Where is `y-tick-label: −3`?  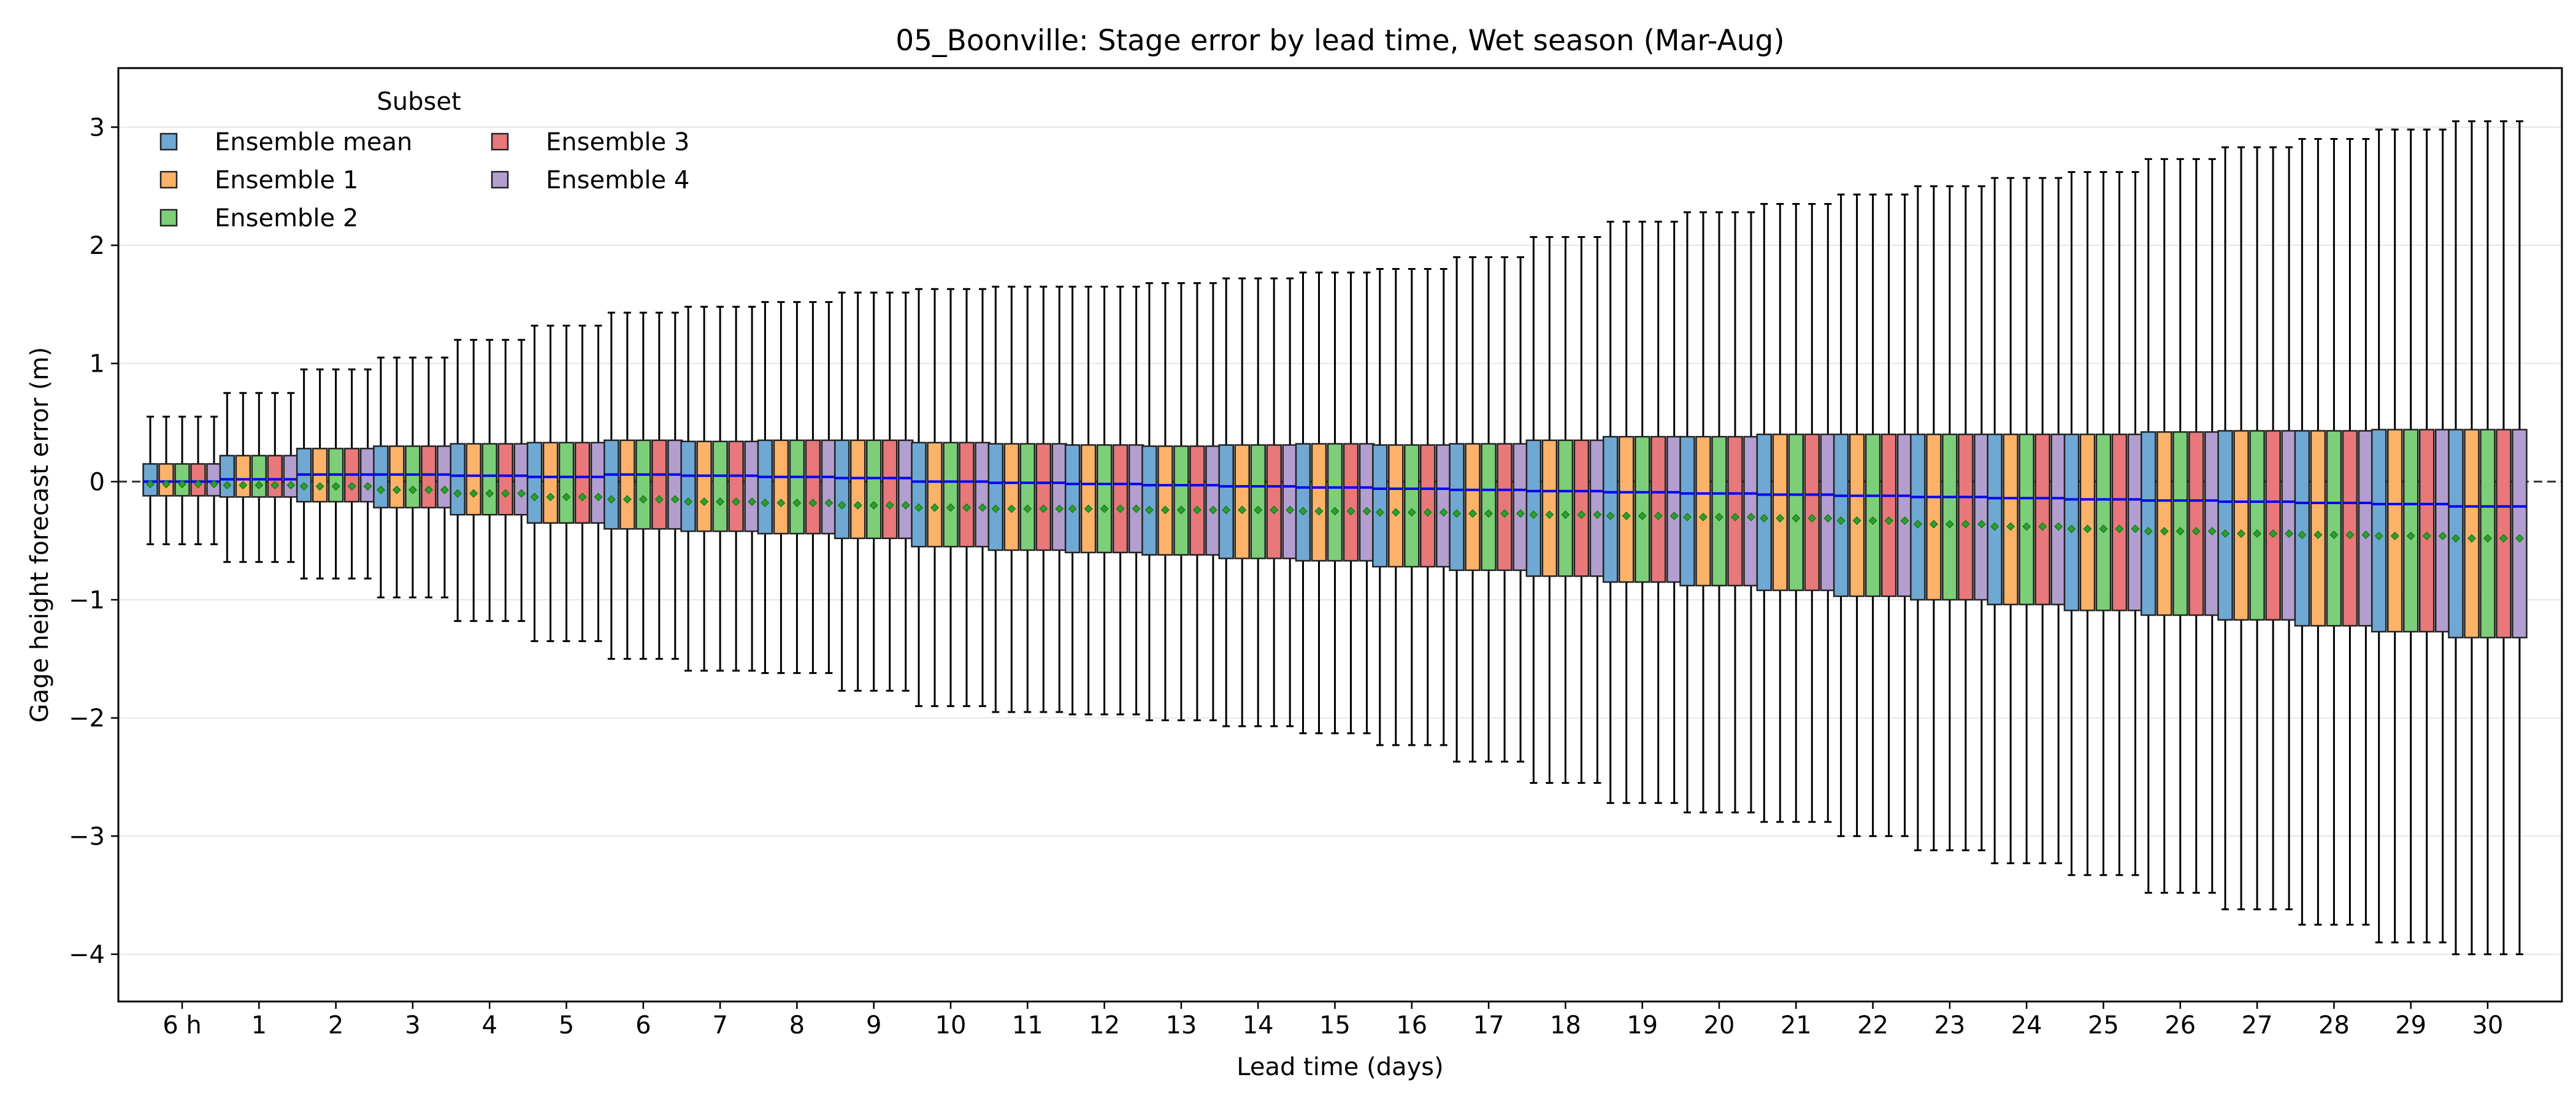
y-tick-label: −3 is located at coordinates (87, 836).